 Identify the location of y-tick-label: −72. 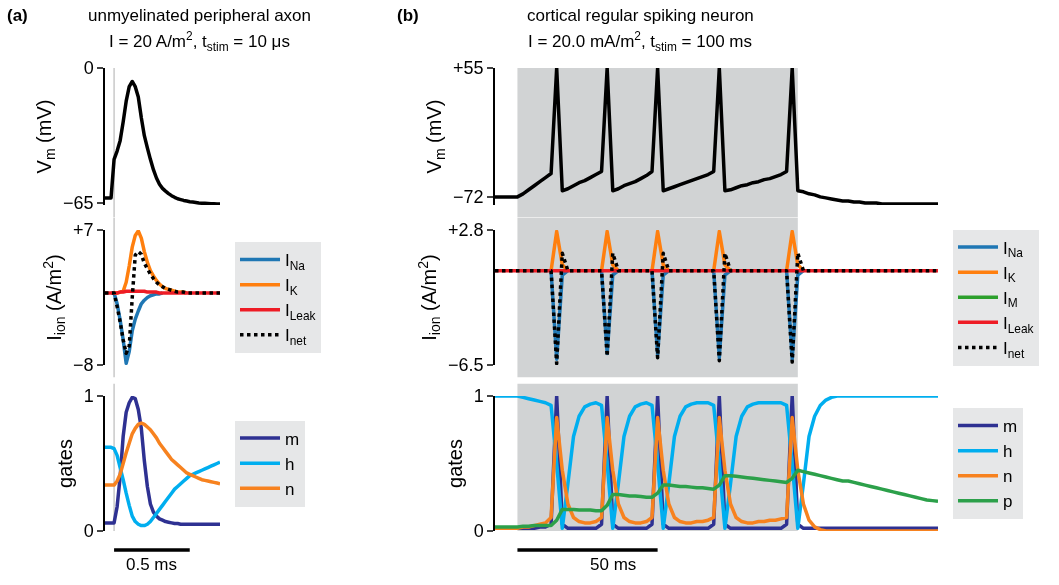
(468, 197).